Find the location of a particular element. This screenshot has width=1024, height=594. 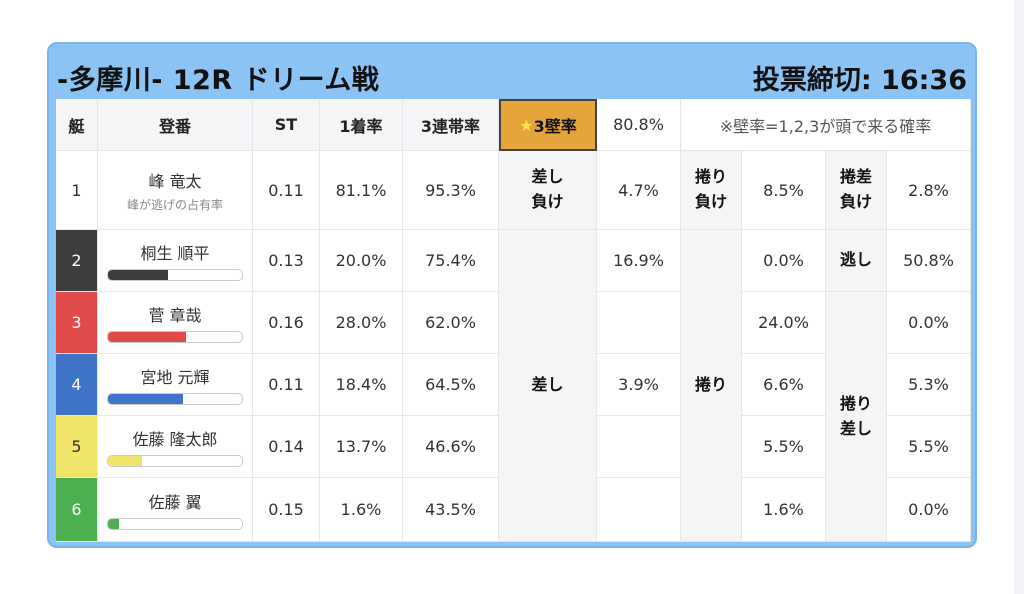

racer-name-cell: 宮地 元輝 is located at coordinates (175, 385).